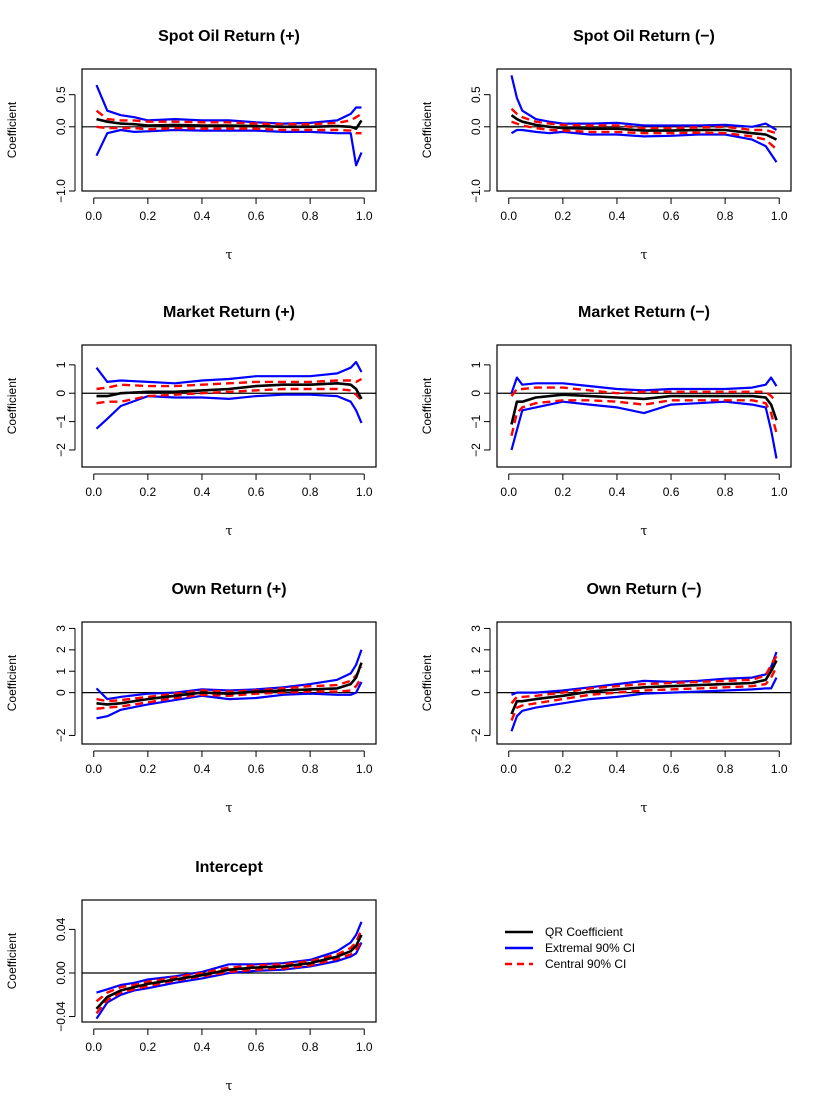 The height and width of the screenshot is (1107, 830). What do you see at coordinates (229, 36) in the screenshot?
I see `panel-title: Spot Oil Return (+)` at bounding box center [229, 36].